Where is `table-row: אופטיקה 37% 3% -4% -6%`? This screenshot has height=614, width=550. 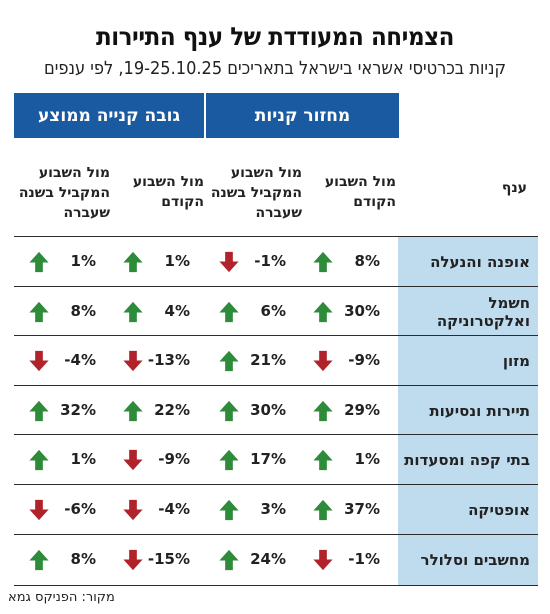 table-row: אופטיקה 37% 3% -4% -6% is located at coordinates (276, 509).